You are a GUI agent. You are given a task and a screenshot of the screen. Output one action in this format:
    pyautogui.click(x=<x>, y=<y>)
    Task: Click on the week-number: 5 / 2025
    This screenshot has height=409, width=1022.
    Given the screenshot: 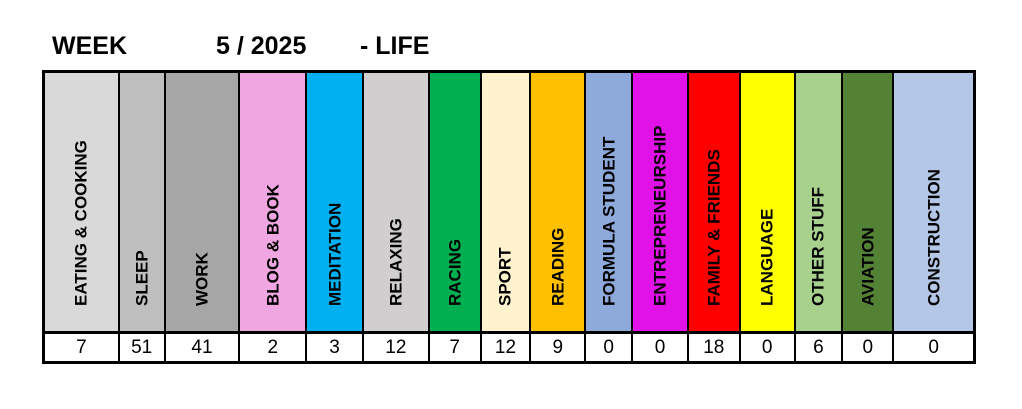 What is the action you would take?
    pyautogui.click(x=261, y=46)
    